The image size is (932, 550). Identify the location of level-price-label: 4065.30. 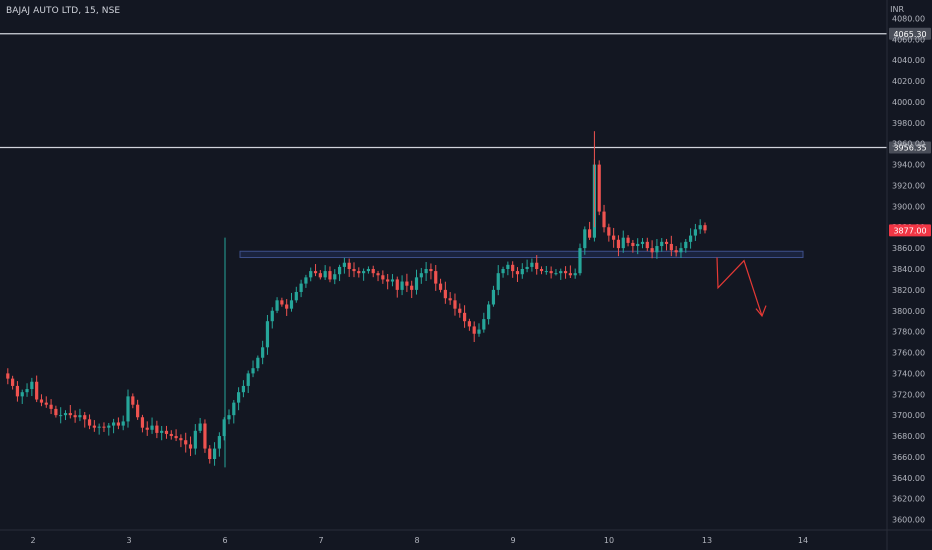
(909, 34).